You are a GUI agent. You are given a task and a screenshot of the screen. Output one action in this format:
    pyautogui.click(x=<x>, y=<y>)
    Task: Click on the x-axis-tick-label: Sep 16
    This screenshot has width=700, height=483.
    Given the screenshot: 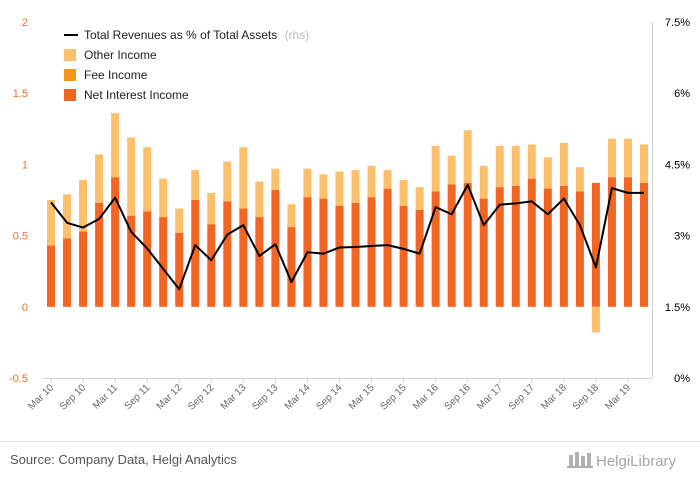 What is the action you would take?
    pyautogui.click(x=458, y=397)
    